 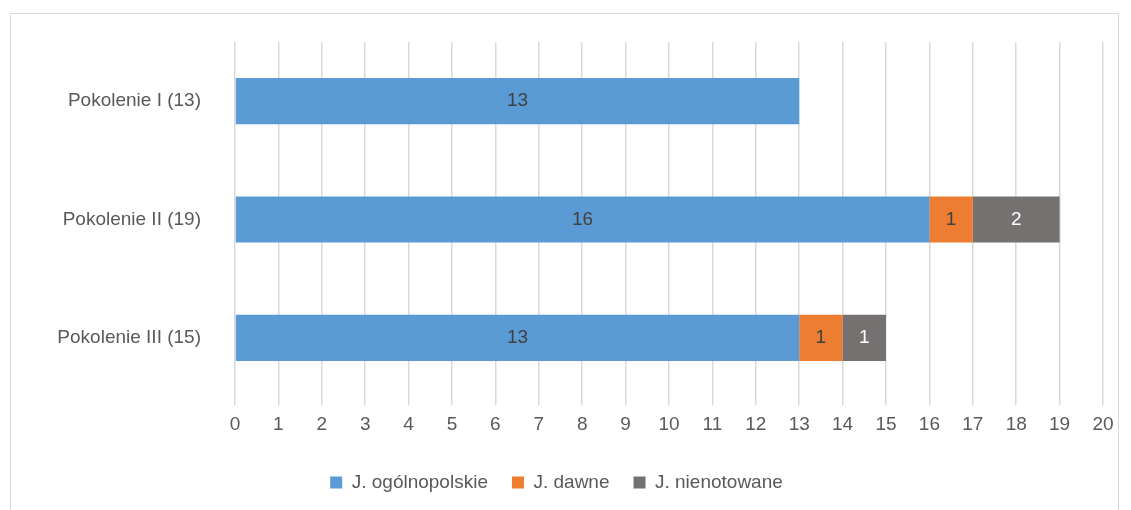 What do you see at coordinates (718, 481) in the screenshot?
I see `legend-label: J. nienotowane` at bounding box center [718, 481].